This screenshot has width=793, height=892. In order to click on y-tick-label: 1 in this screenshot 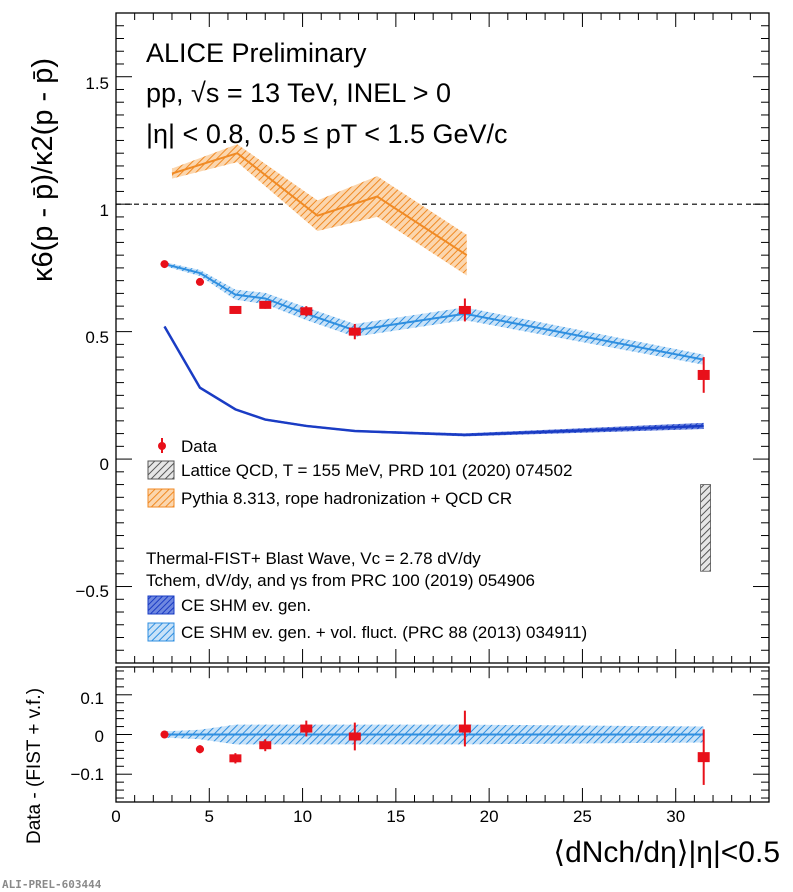, I will do `click(104, 210)`.